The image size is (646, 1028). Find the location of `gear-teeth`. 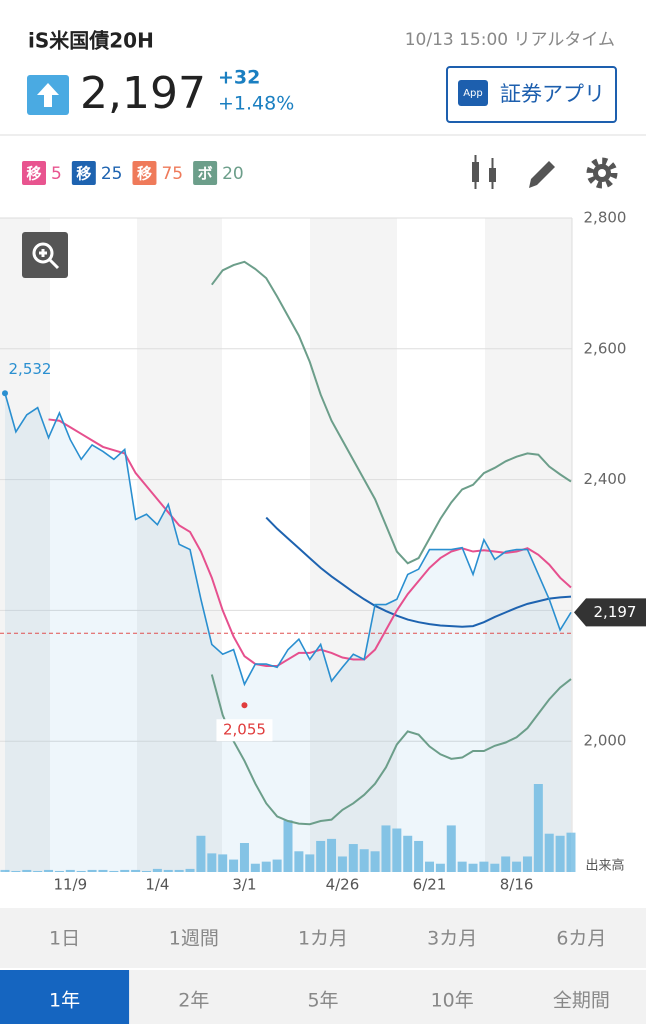

gear-teeth is located at coordinates (602, 173).